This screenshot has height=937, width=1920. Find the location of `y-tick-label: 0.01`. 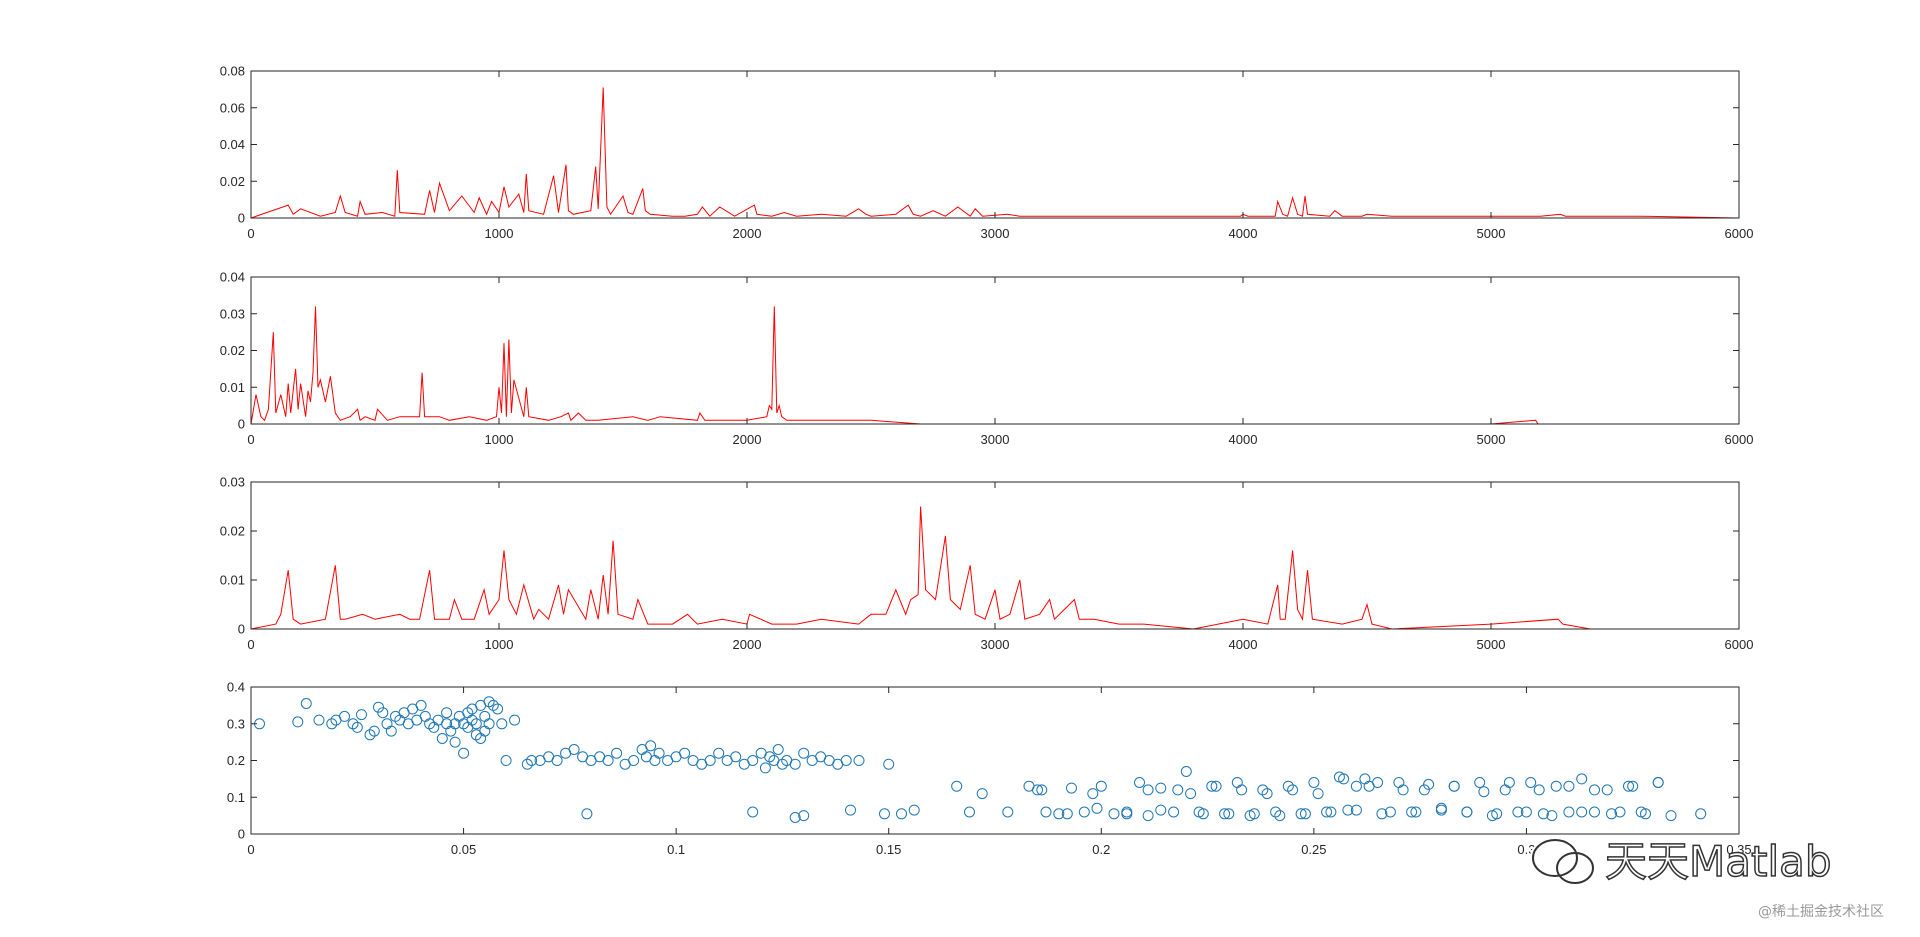

y-tick-label: 0.01 is located at coordinates (232, 580).